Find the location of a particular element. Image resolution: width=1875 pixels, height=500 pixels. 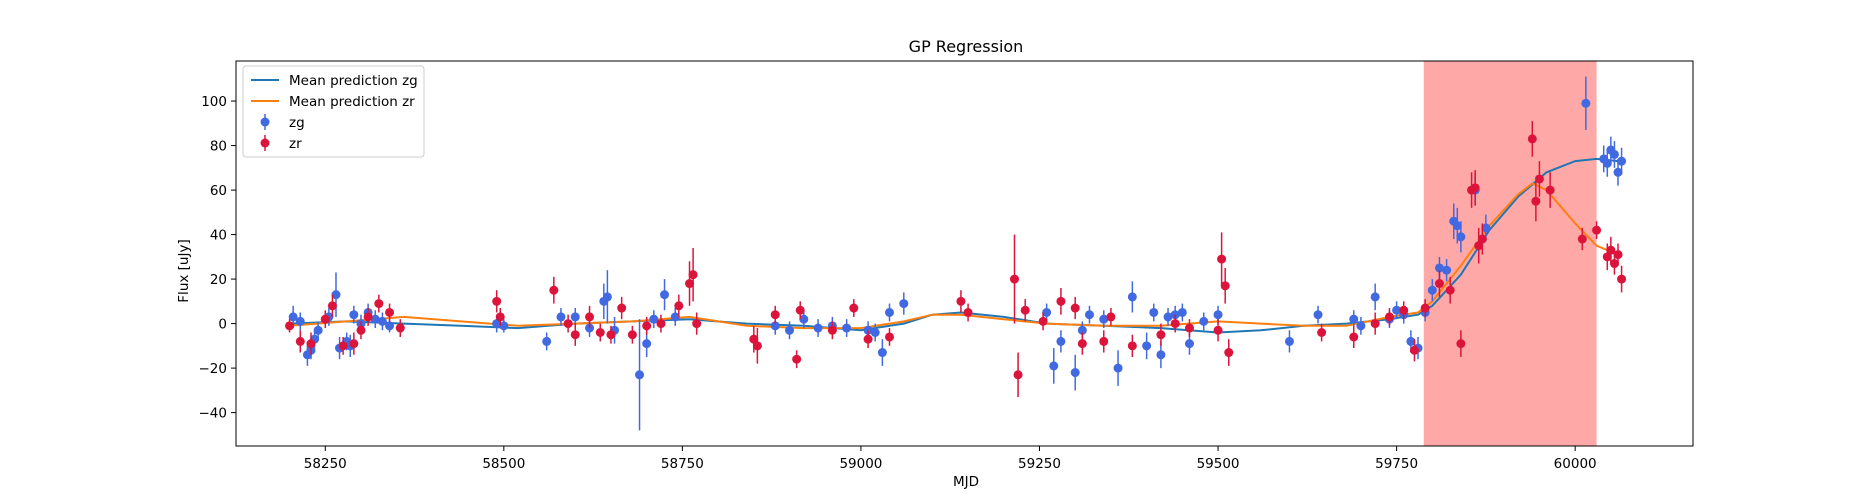

x-tick-label: 59000 is located at coordinates (860, 464).